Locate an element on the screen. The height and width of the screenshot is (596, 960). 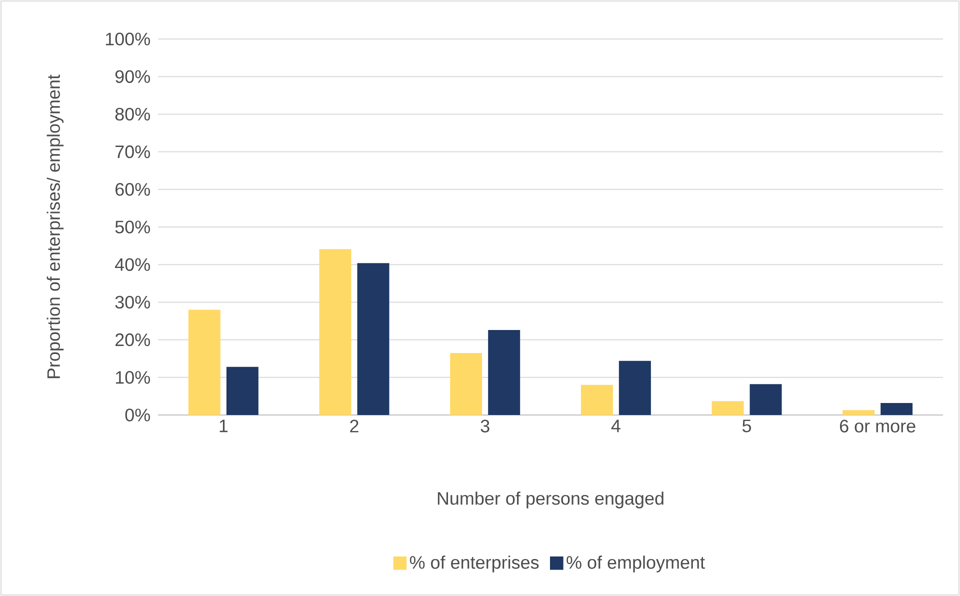
y-tick-label: 30% is located at coordinates (132, 302).